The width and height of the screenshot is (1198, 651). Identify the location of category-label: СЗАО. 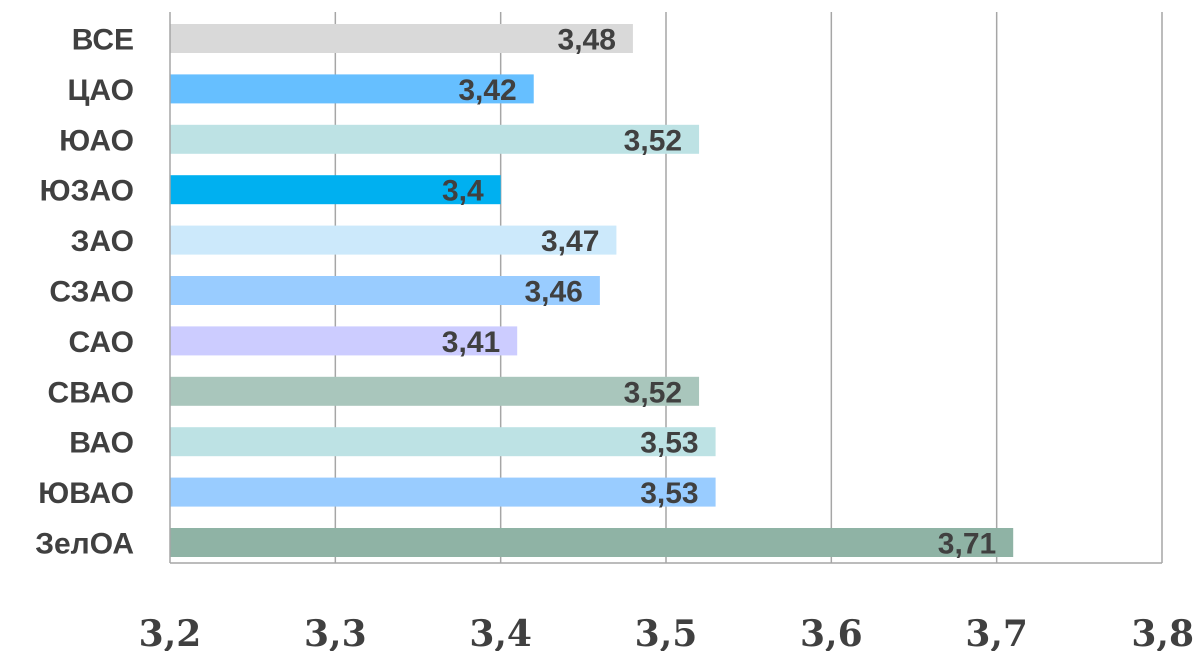
(91, 292).